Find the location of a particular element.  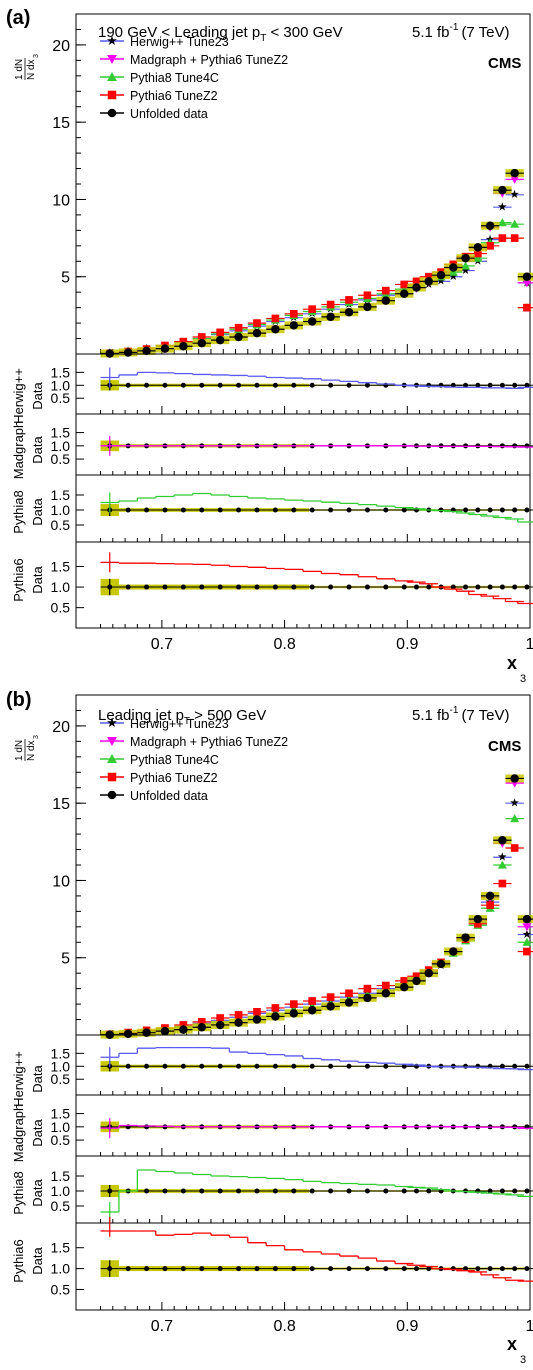

panel-b-ratio-label-3: Pythia6 is located at coordinates (18, 1260).